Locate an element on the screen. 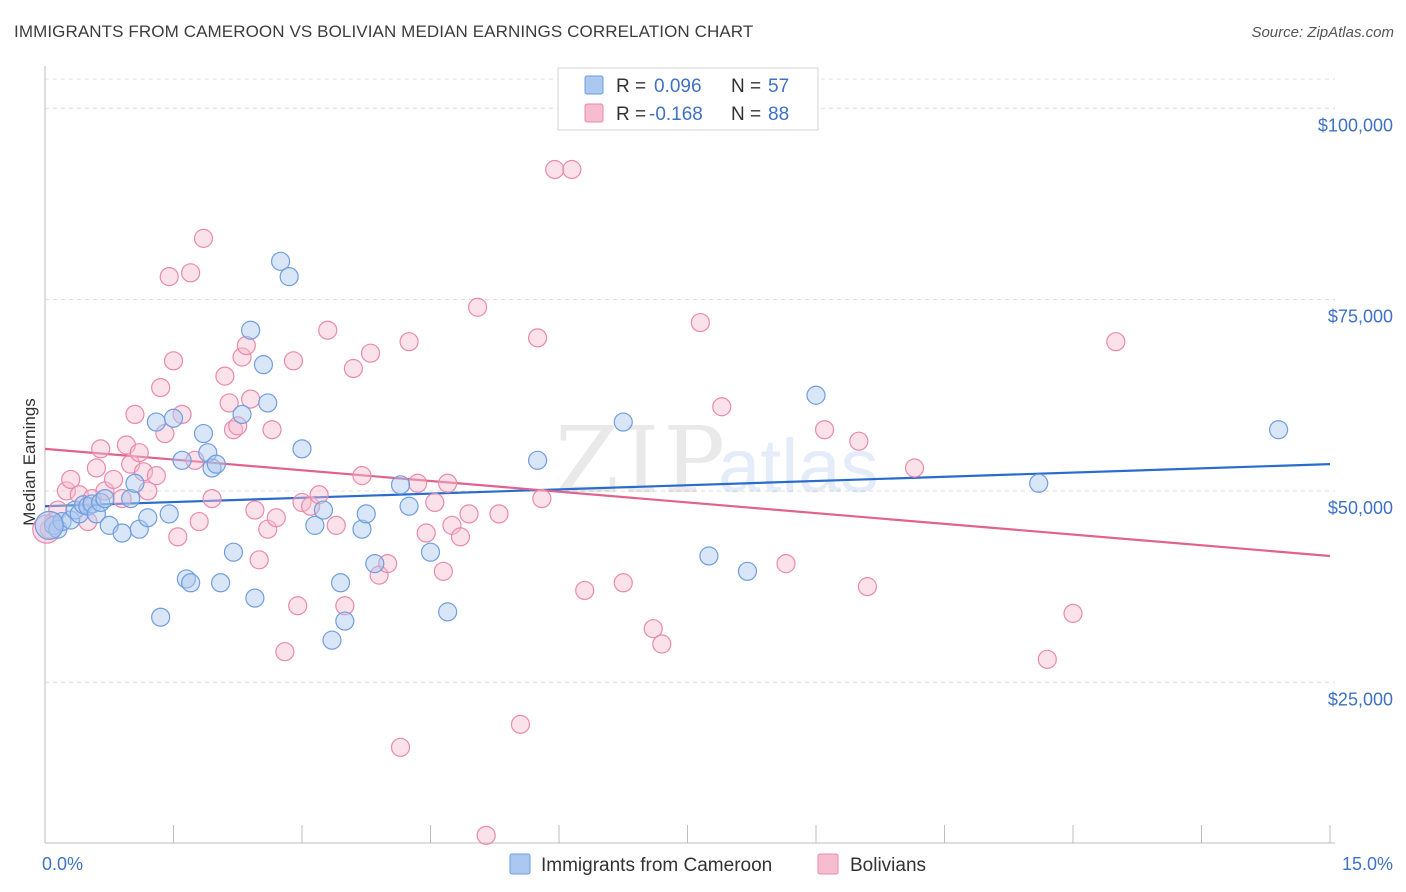 Image resolution: width=1406 pixels, height=892 pixels. y-tick-label: $100,000 is located at coordinates (1355, 125).